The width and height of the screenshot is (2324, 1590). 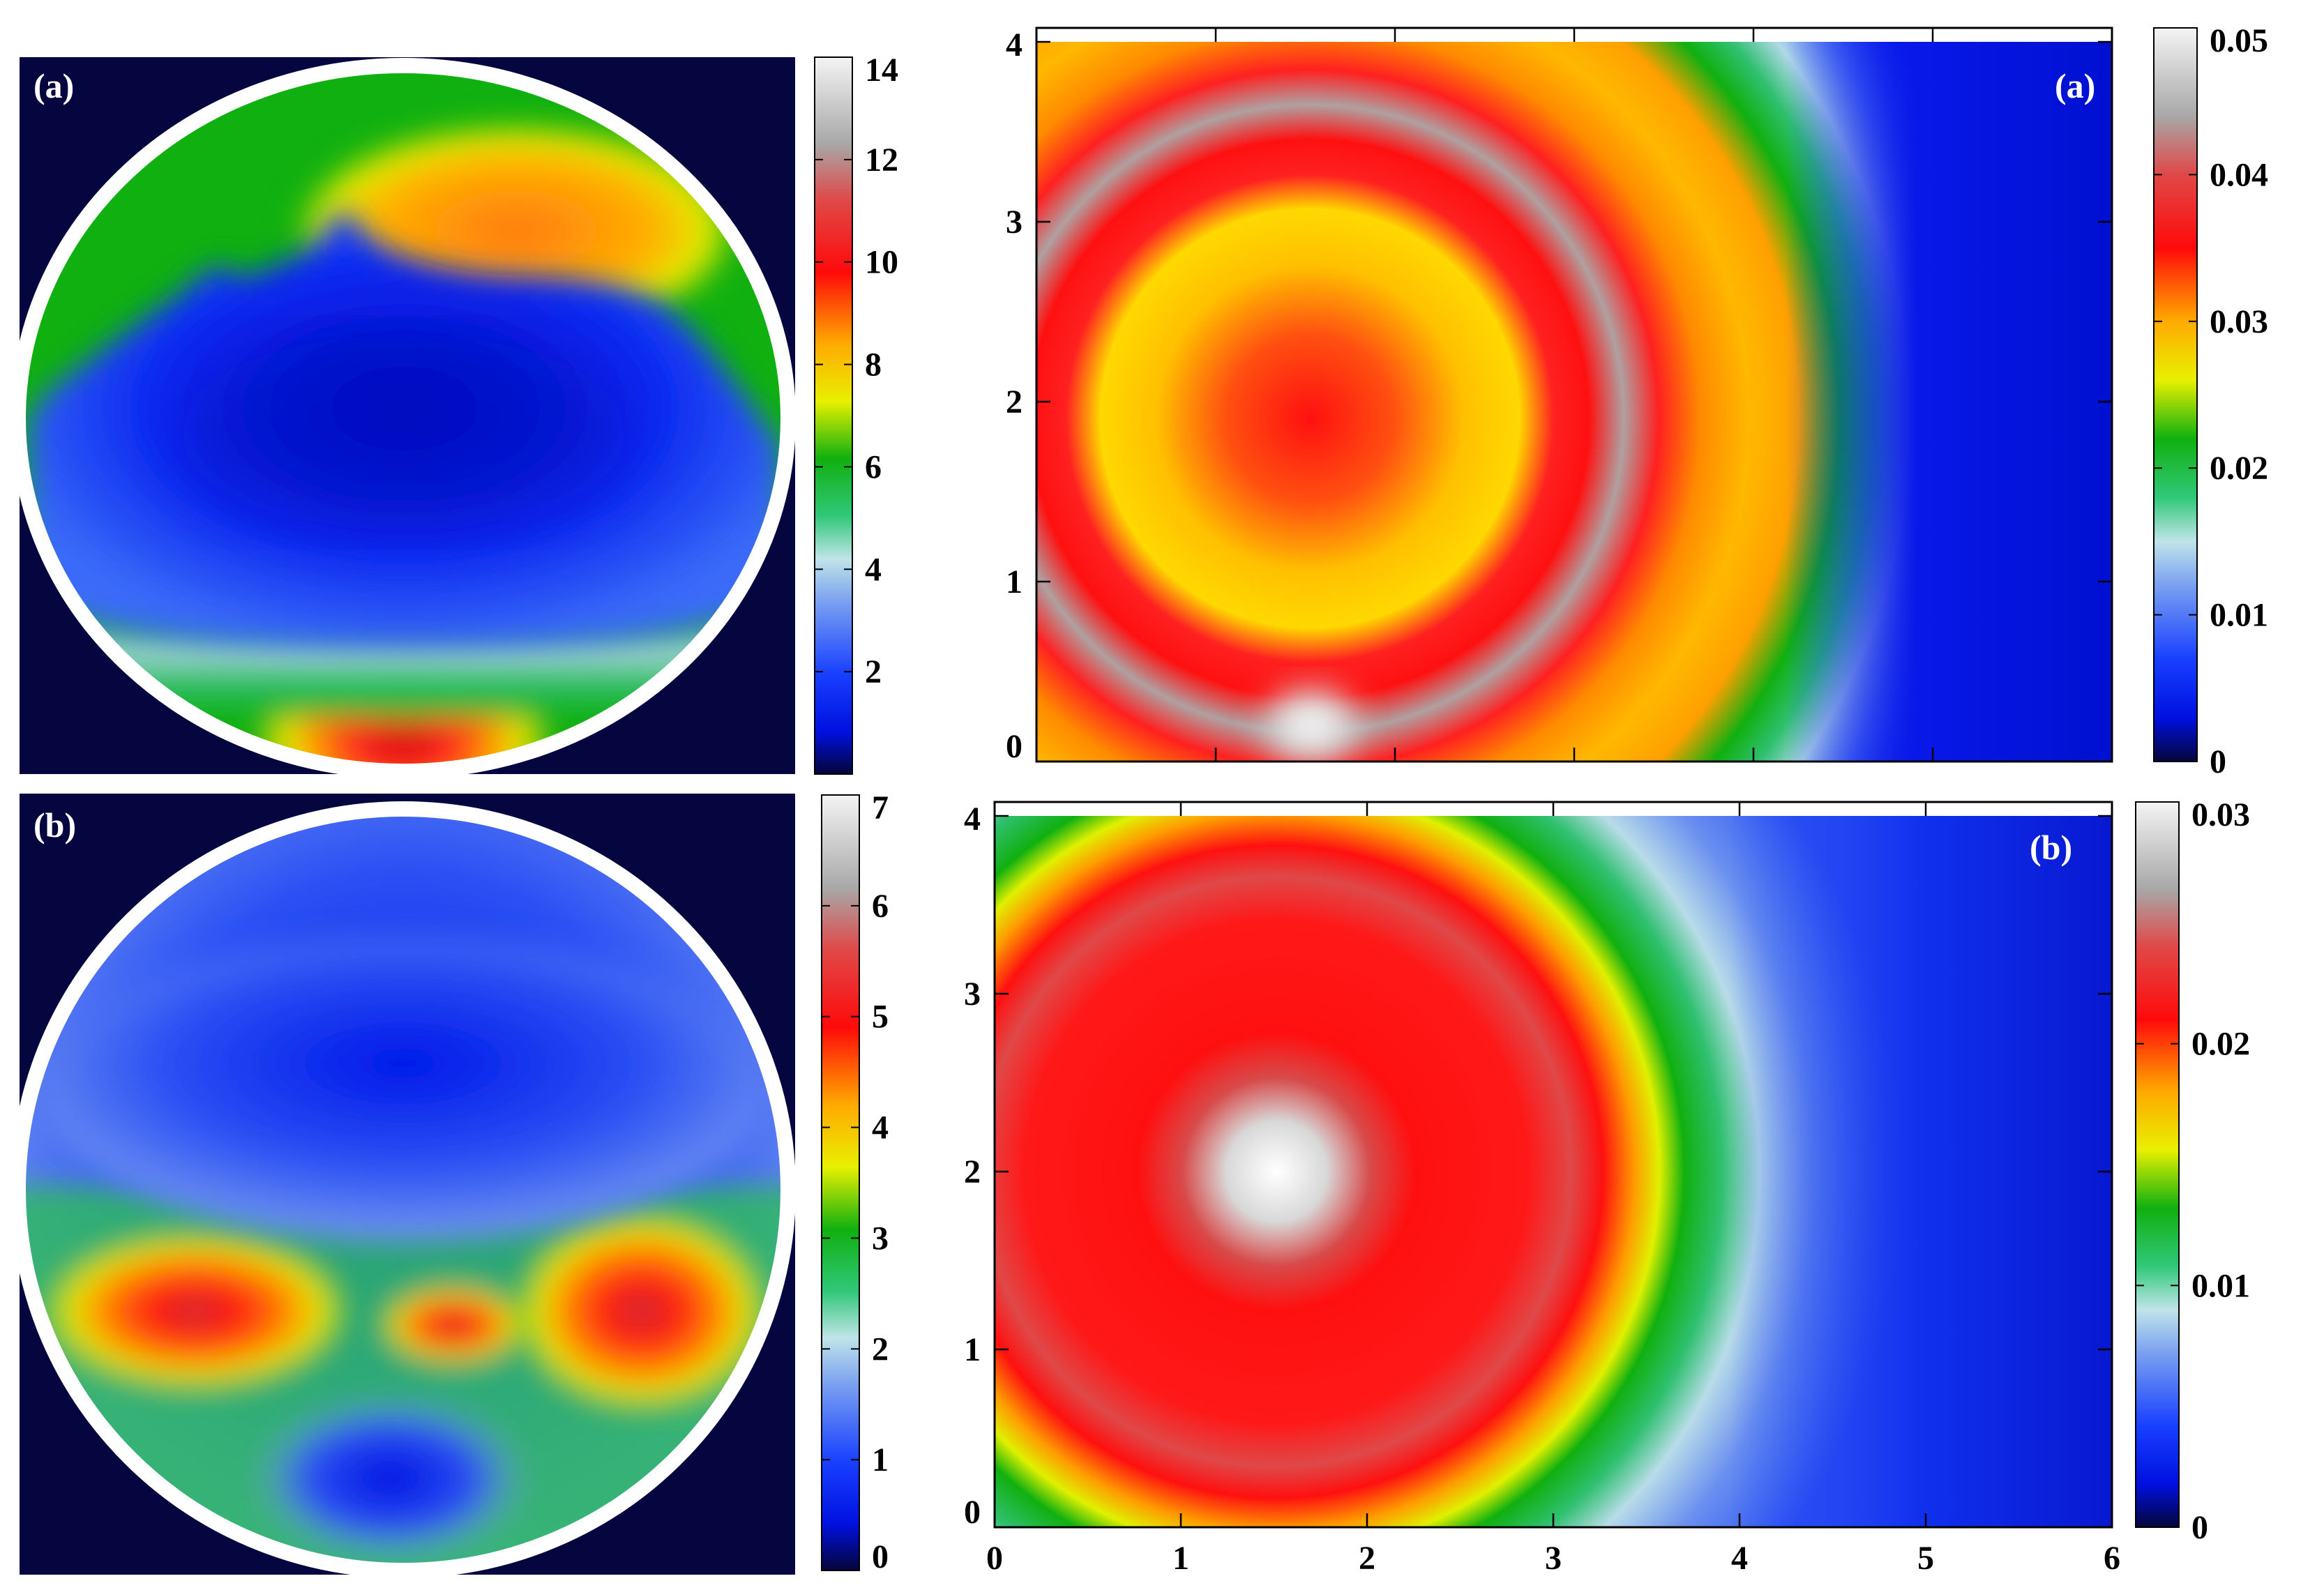 I want to click on left-bottom-colorbar-tick-label: 3, so click(x=880, y=1238).